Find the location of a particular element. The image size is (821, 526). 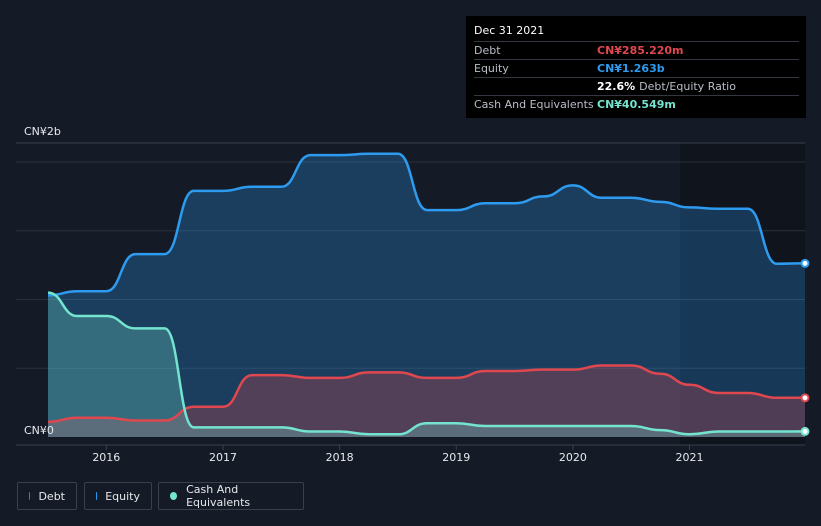

x-tick-label: 2019 is located at coordinates (456, 457).